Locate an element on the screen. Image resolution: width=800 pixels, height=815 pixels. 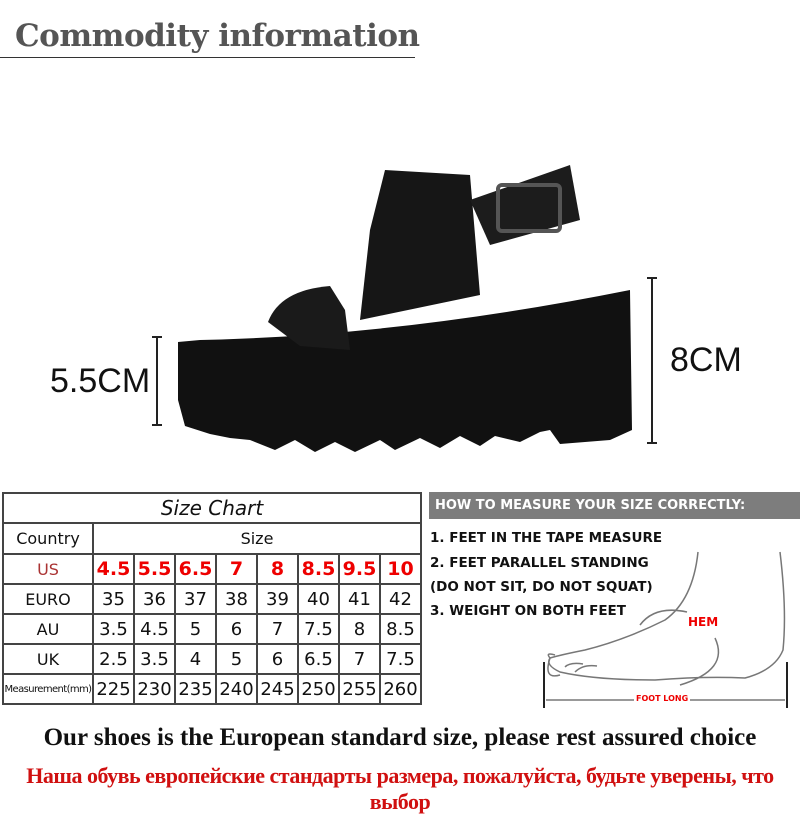
table-row-au: AU 3.5 4.5 5 6 7 7.5 8 8.5 is located at coordinates (212, 629).